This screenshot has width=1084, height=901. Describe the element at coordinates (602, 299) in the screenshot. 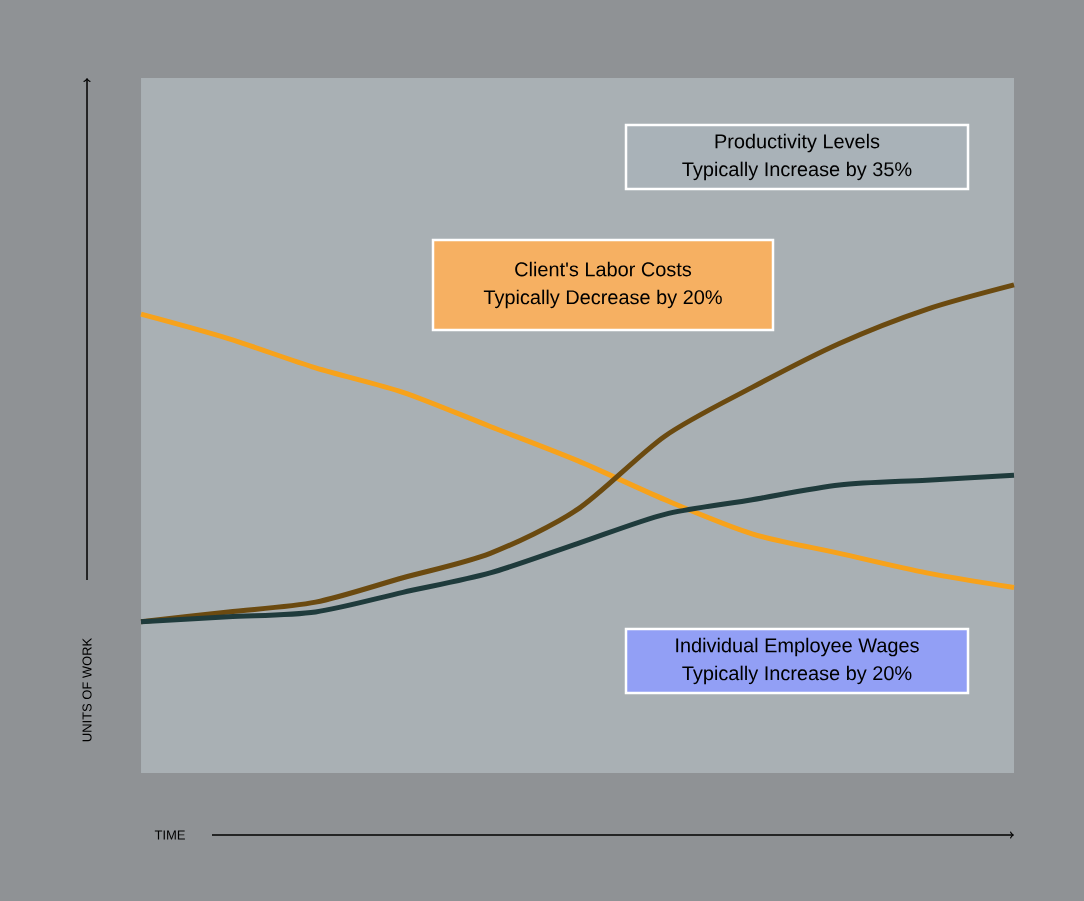

I see `annotation: Typically Decrease by 20%` at that location.